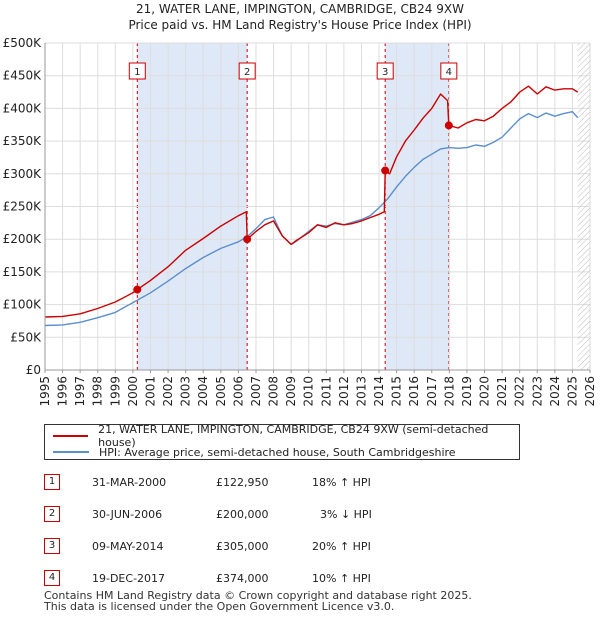 Image resolution: width=600 pixels, height=620 pixels. Describe the element at coordinates (291, 391) in the screenshot. I see `x-tick-label: 2009` at that location.